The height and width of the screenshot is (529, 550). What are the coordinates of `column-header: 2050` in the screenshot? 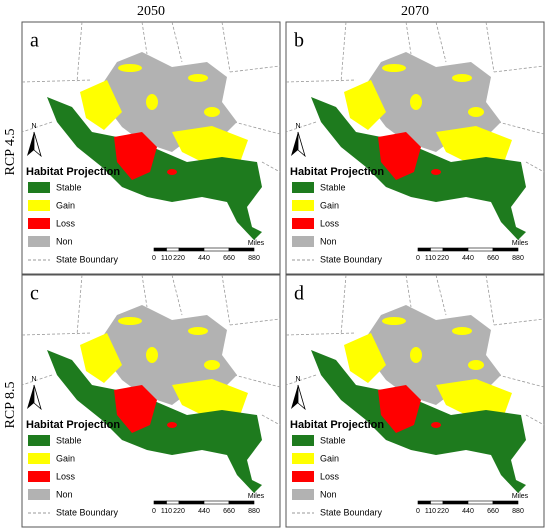 It's located at (151, 11).